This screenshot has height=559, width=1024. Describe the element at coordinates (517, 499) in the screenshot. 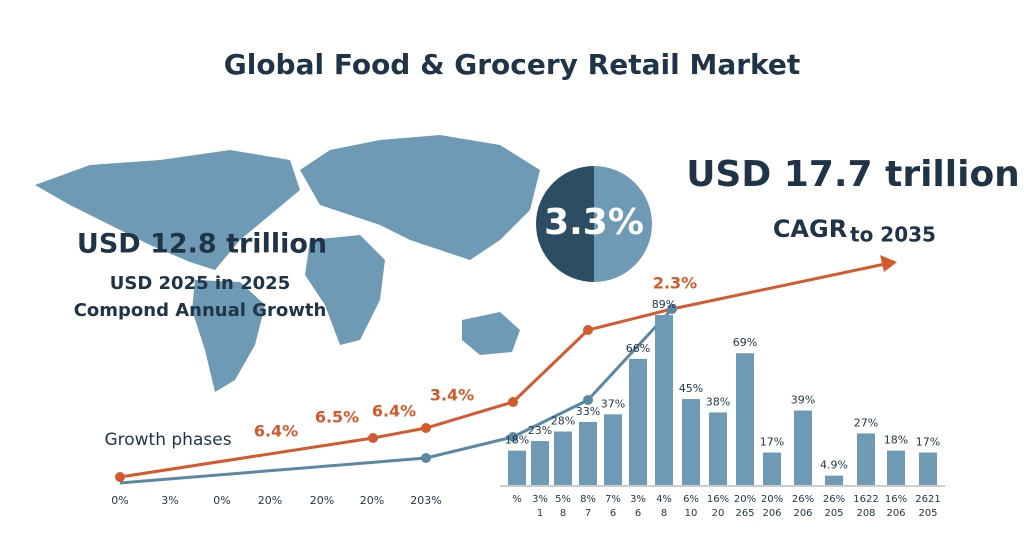

I see `x-tick-label: %` at that location.